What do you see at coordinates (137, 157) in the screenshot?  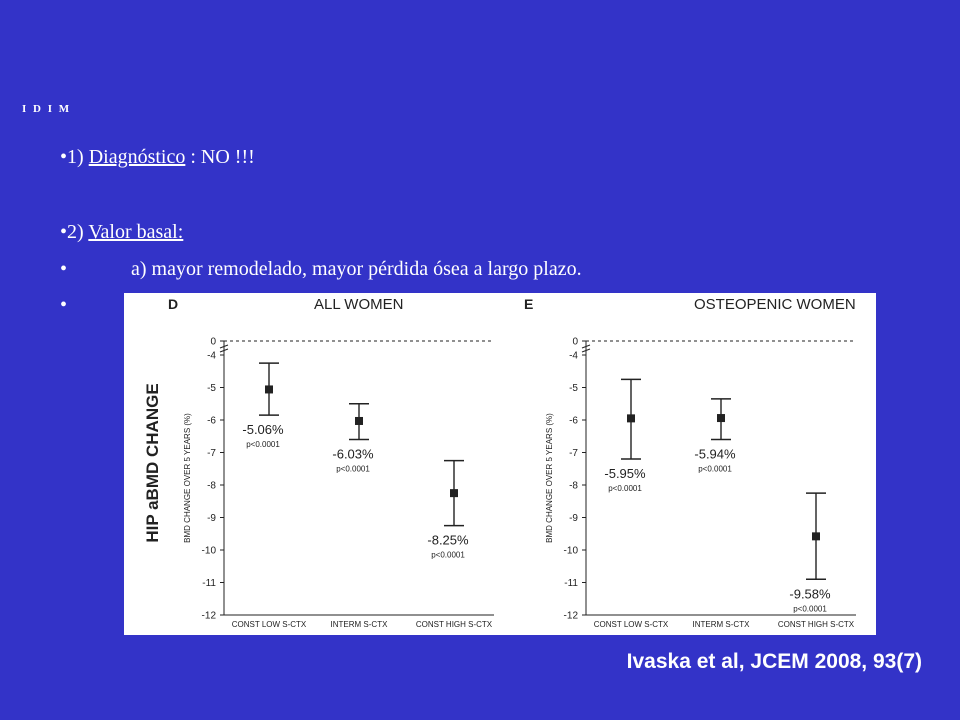 I see `bullet-underlined: Diagnóstico` at bounding box center [137, 157].